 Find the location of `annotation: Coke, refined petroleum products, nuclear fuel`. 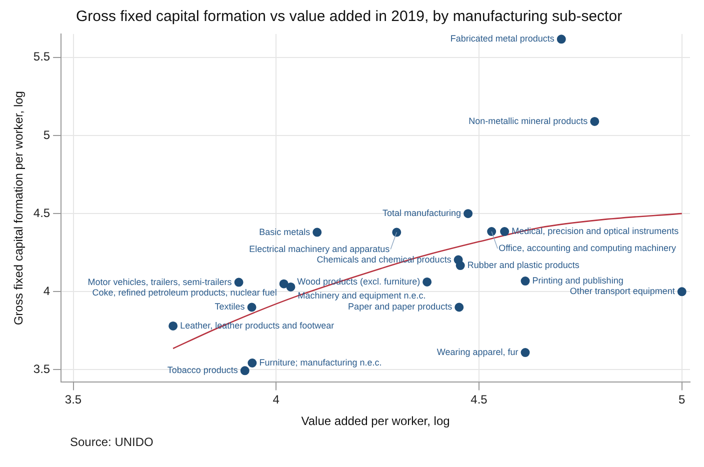

annotation: Coke, refined petroleum products, nuclear fuel is located at coordinates (184, 292).